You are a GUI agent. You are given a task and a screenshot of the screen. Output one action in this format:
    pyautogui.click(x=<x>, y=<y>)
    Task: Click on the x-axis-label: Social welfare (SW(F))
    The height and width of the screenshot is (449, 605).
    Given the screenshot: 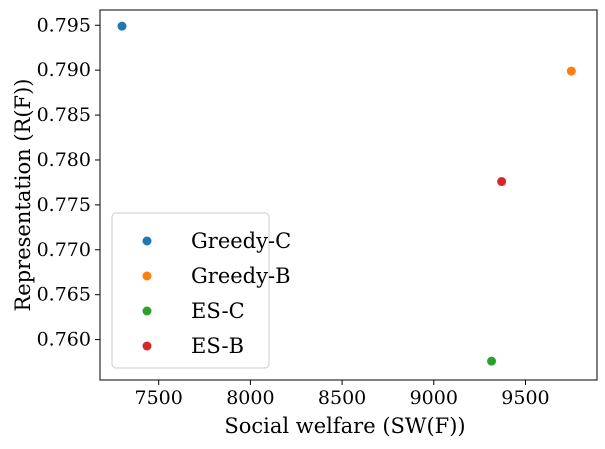 What is the action you would take?
    pyautogui.click(x=344, y=426)
    